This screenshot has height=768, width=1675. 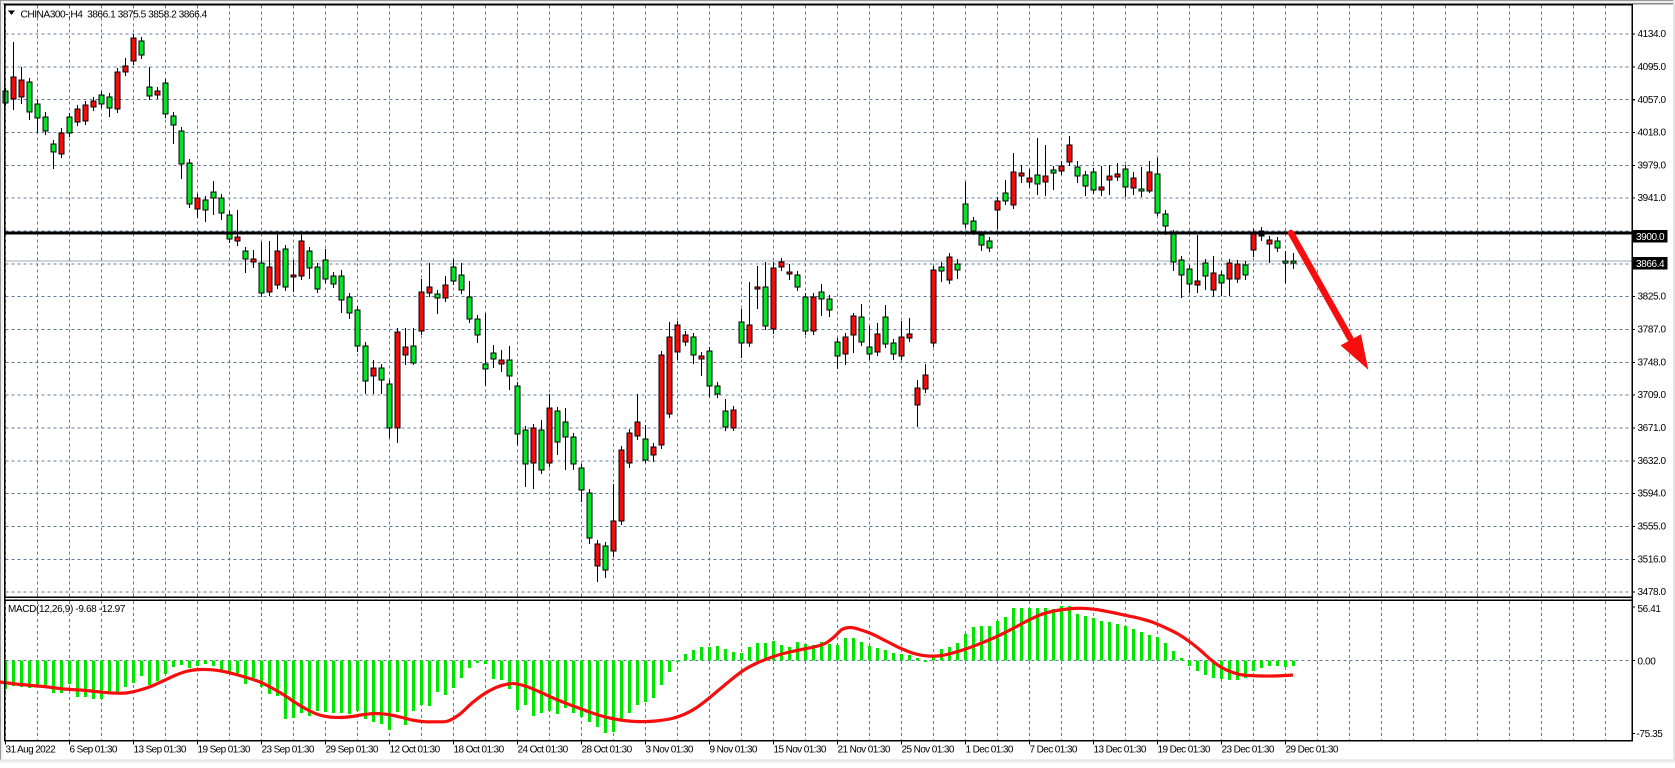 What do you see at coordinates (479, 750) in the screenshot?
I see `svg-text: 18 Oct 01:30` at bounding box center [479, 750].